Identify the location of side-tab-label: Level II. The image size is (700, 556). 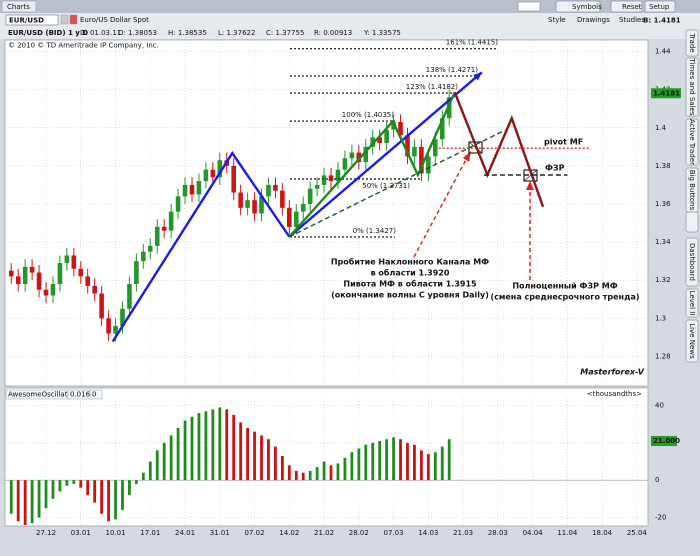
(692, 303).